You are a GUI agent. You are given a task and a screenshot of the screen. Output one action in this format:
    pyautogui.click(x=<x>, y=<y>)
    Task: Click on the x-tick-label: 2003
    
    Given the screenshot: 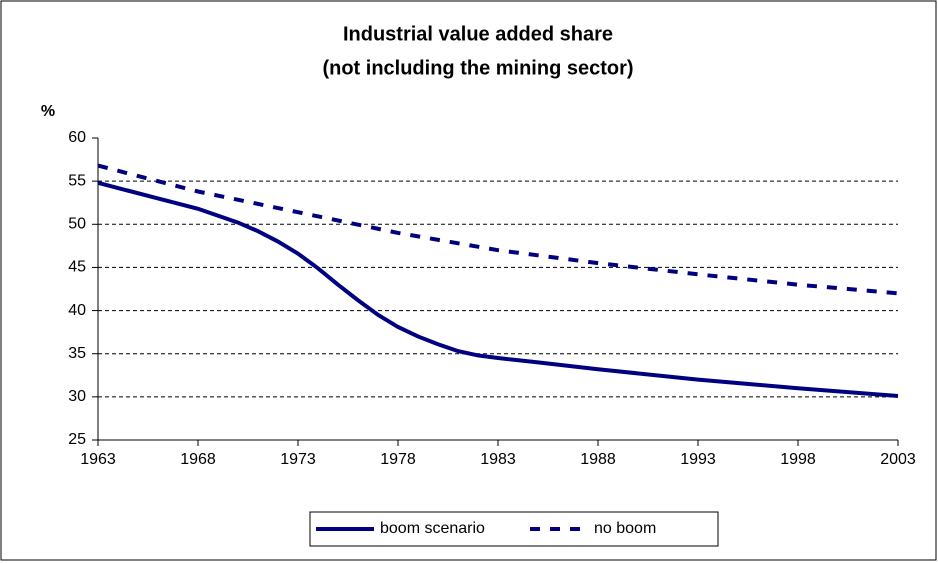 What is the action you would take?
    pyautogui.click(x=898, y=459)
    